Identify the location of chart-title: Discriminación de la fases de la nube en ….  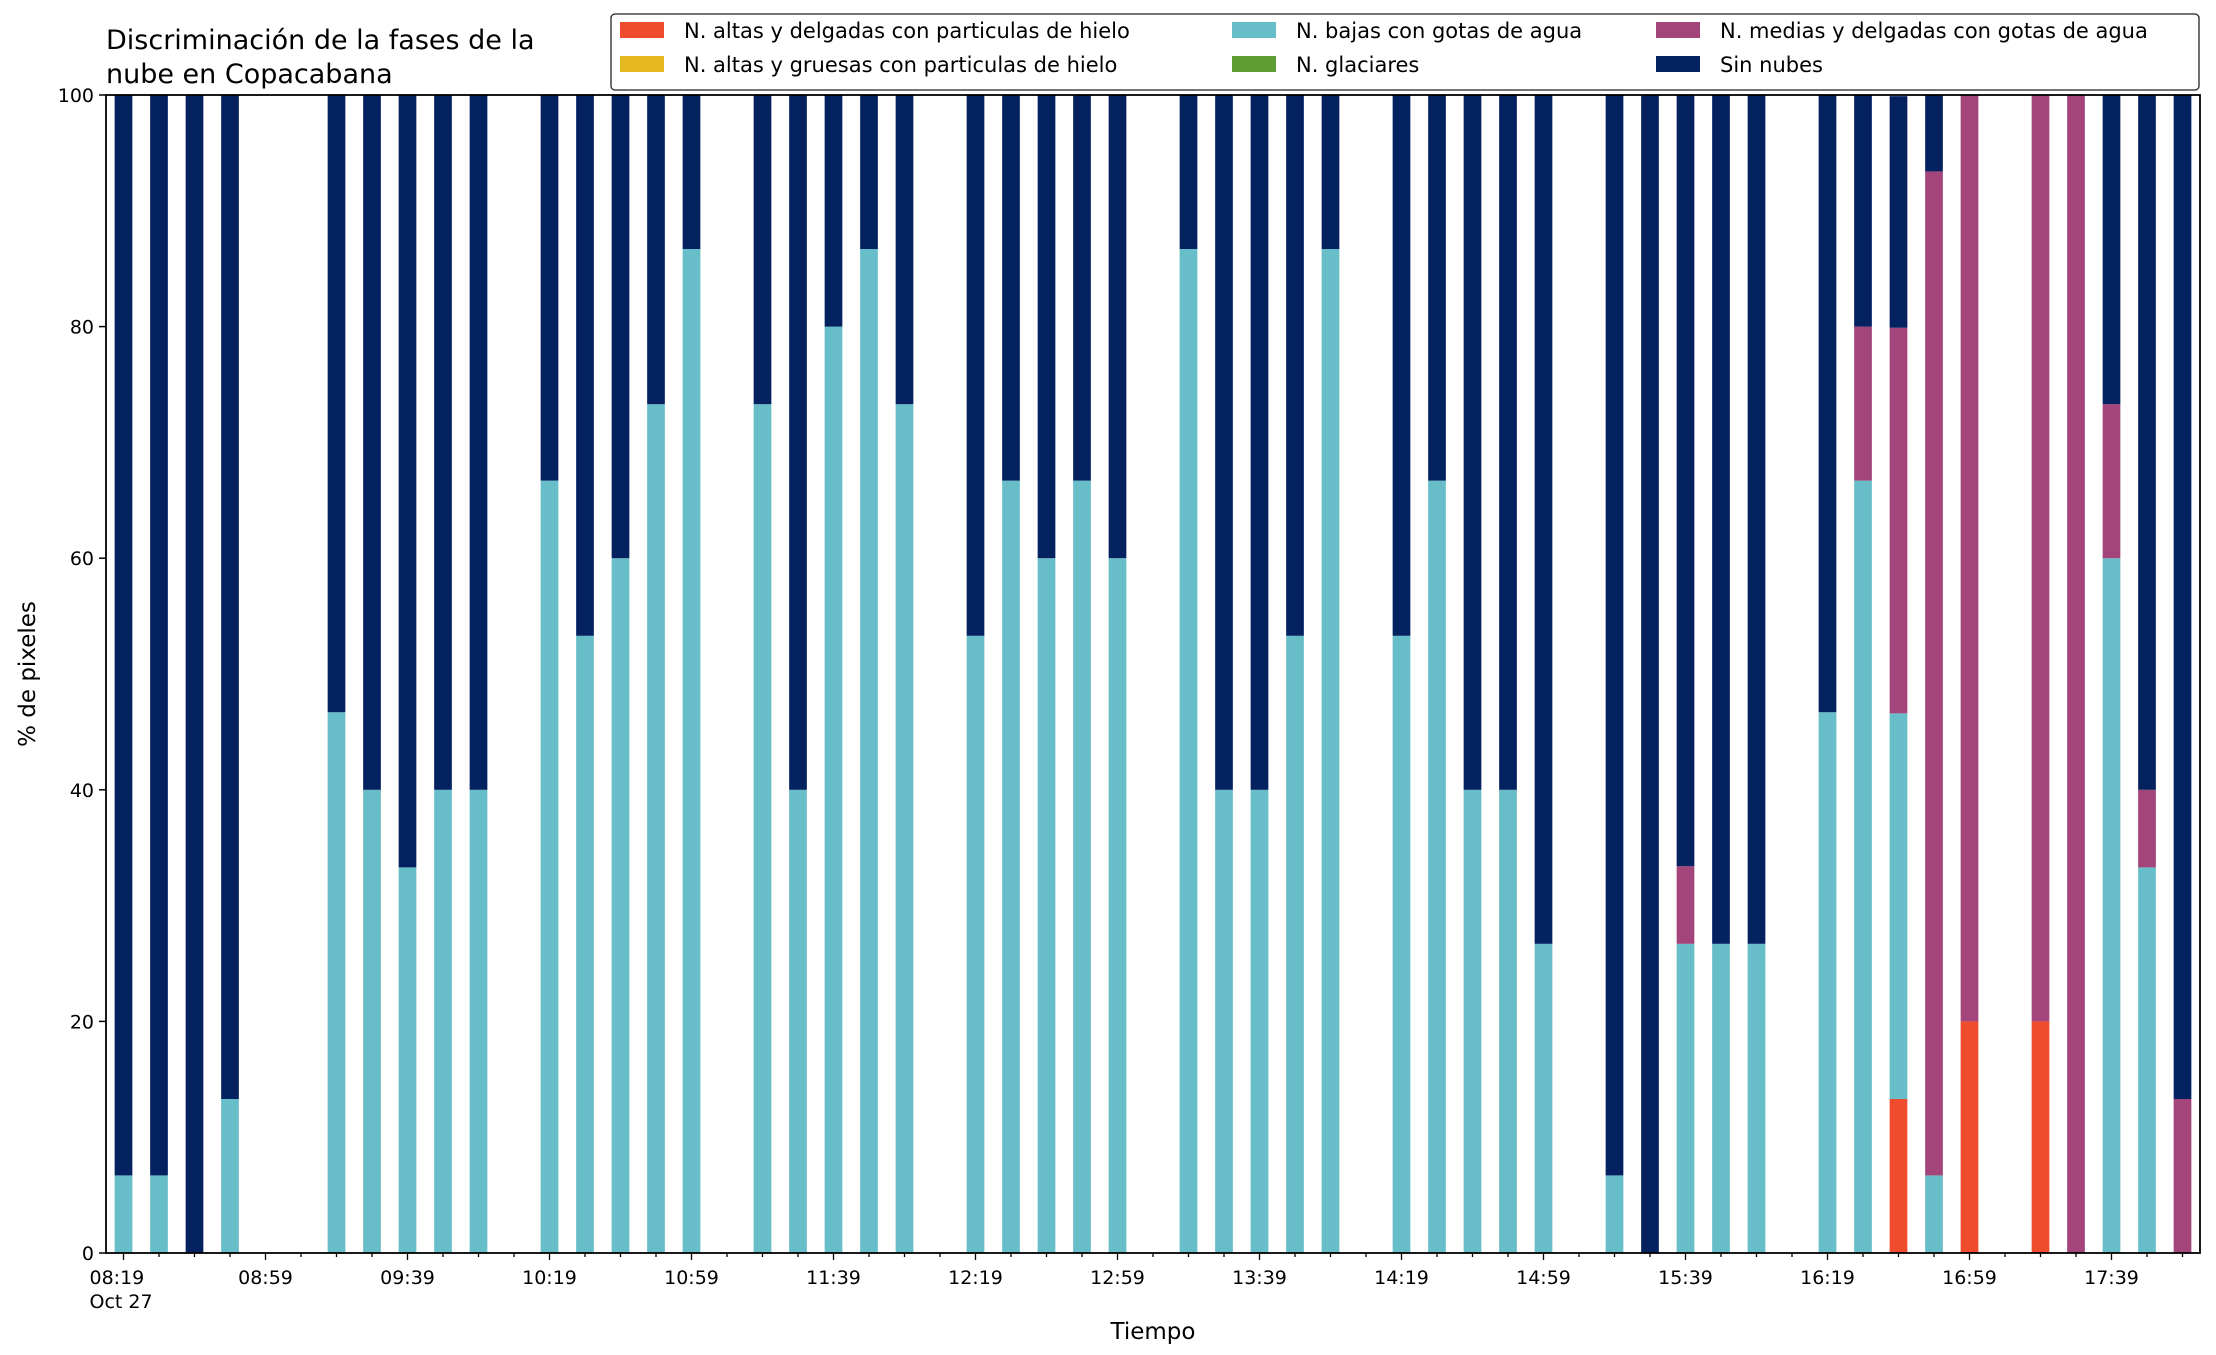
(320, 57).